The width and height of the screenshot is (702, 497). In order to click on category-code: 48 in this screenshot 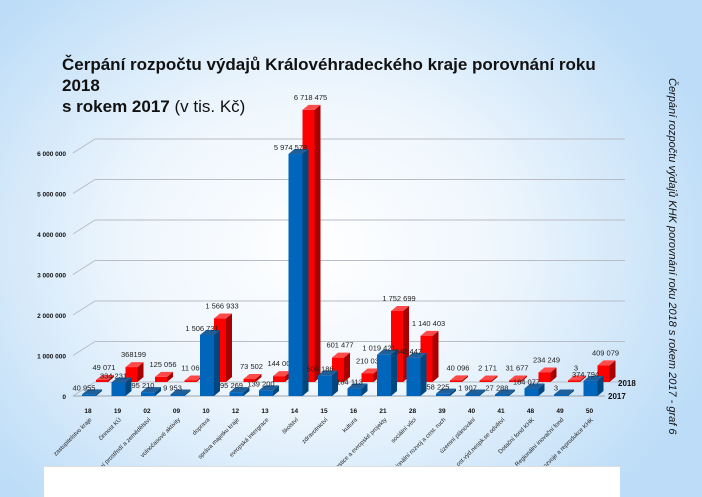, I will do `click(531, 411)`.